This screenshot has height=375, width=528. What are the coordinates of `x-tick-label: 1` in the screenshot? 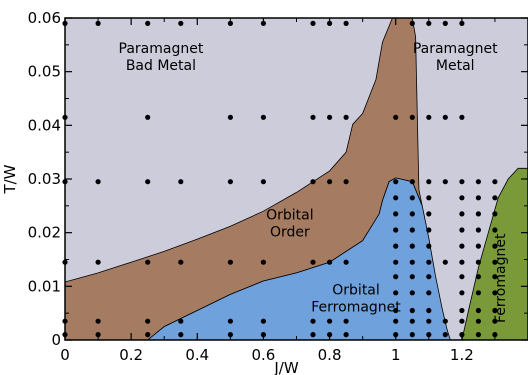 It's located at (396, 355).